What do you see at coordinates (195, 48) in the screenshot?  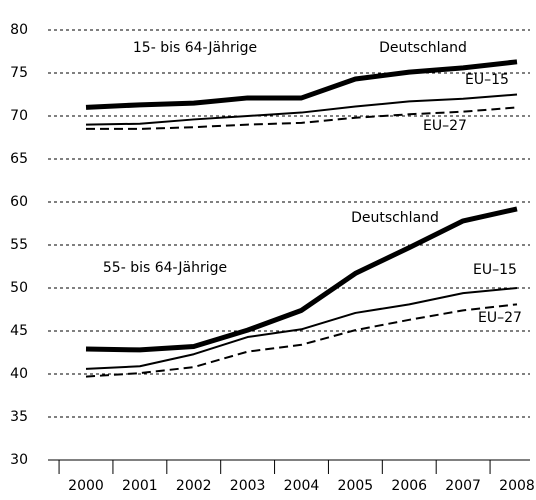 I see `group-label: 15- bis 64-Jährige` at bounding box center [195, 48].